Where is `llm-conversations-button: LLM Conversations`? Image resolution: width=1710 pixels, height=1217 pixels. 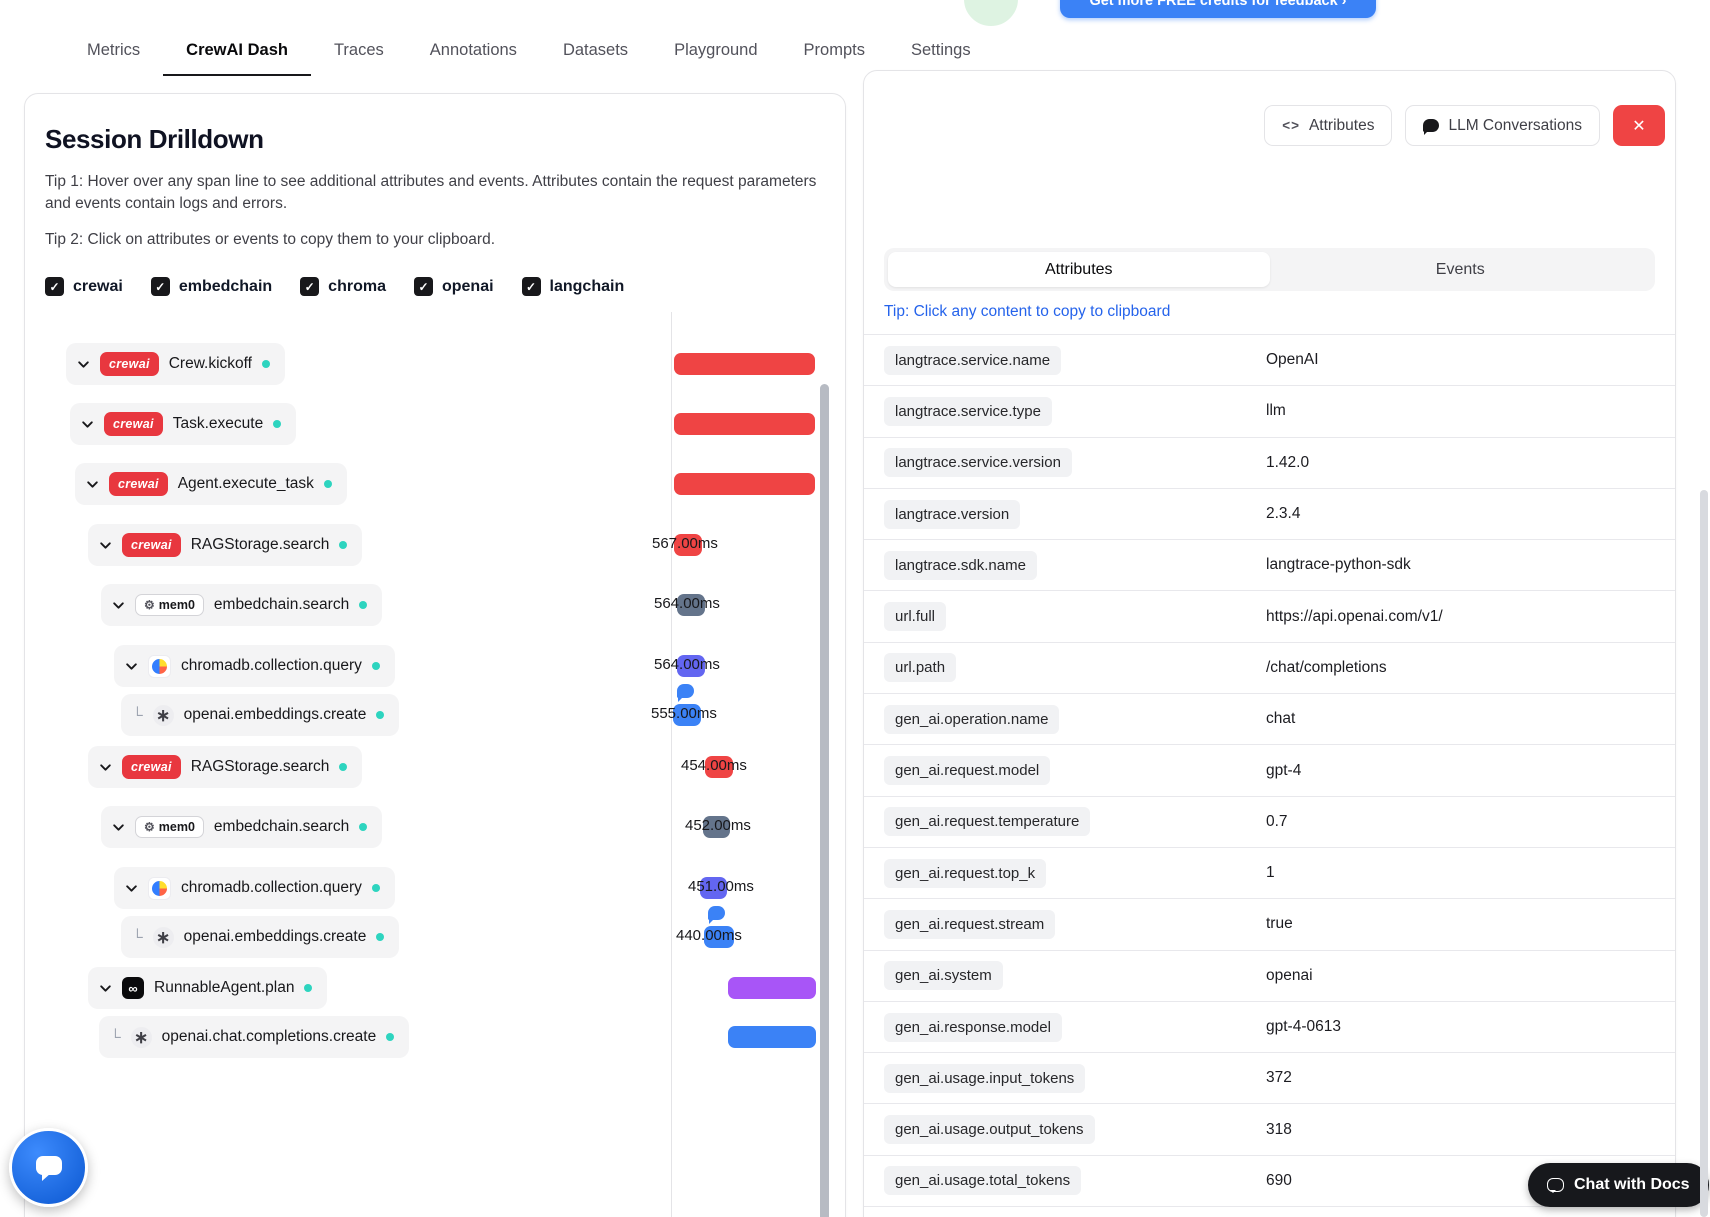
llm-conversations-button: LLM Conversations is located at coordinates (1502, 125).